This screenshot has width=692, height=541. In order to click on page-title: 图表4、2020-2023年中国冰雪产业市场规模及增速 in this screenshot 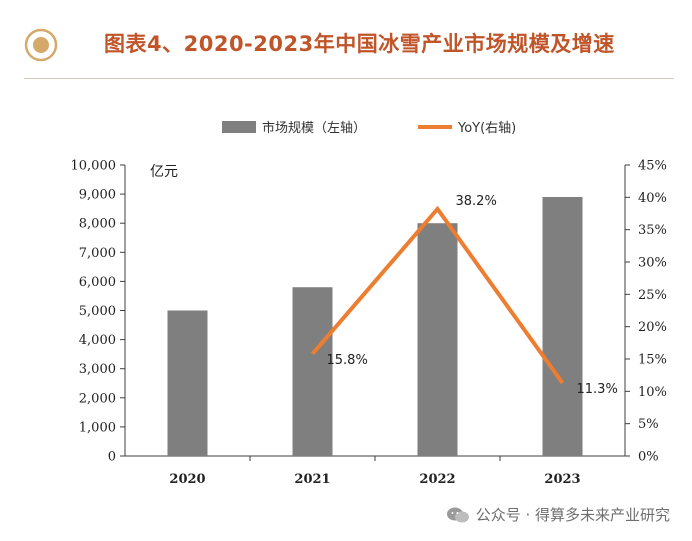, I will do `click(359, 44)`.